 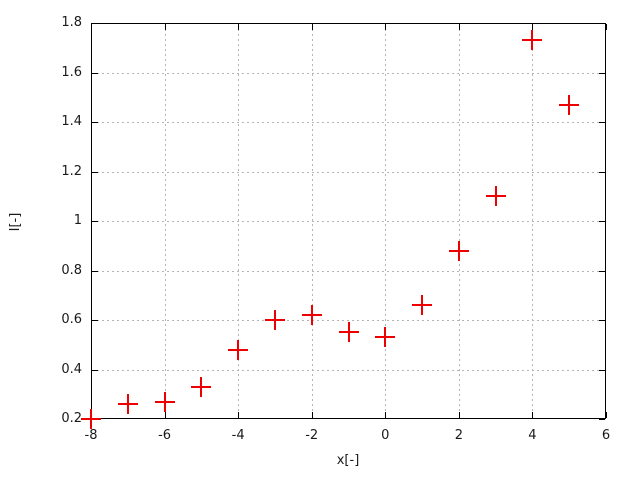 I want to click on x-tick-label: 2, so click(x=458, y=435).